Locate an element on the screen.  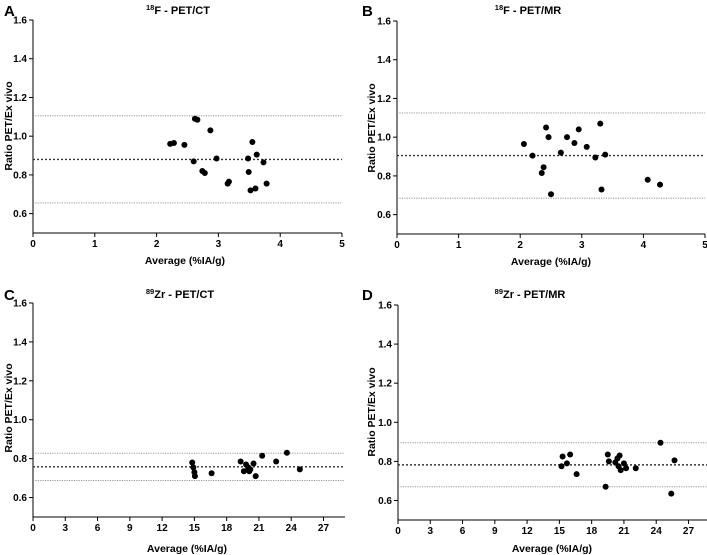
panel-title: 89Zr - PET/CT is located at coordinates (180, 294).